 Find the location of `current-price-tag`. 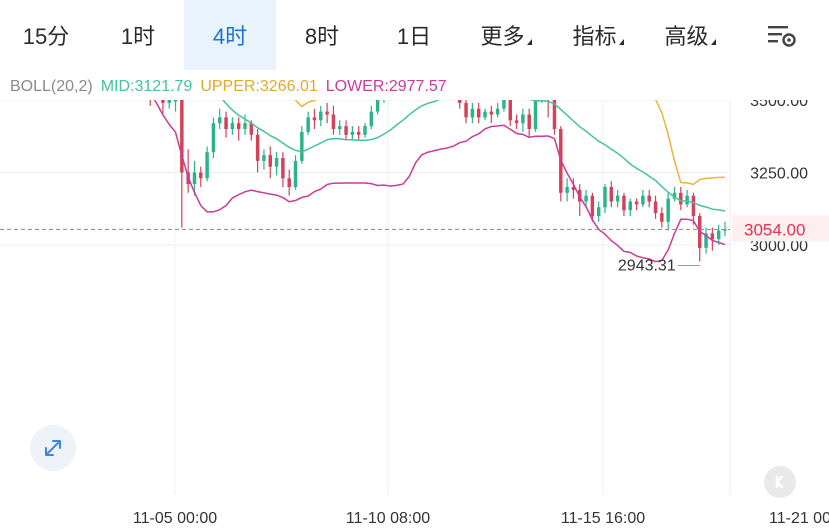

current-price-tag is located at coordinates (780, 228).